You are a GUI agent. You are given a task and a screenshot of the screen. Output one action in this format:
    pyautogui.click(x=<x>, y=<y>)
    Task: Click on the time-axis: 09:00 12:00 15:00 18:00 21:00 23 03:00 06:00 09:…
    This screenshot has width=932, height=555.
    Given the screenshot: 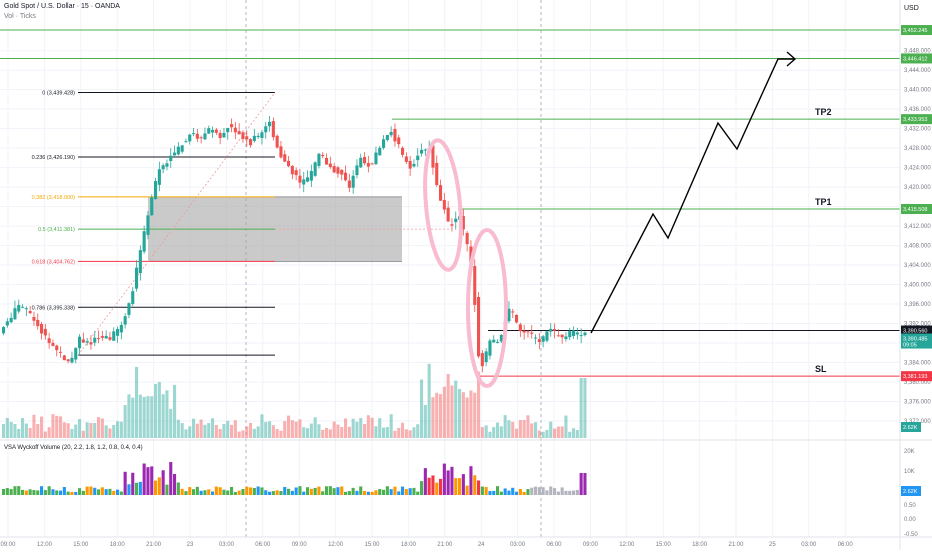 What is the action you would take?
    pyautogui.click(x=426, y=545)
    